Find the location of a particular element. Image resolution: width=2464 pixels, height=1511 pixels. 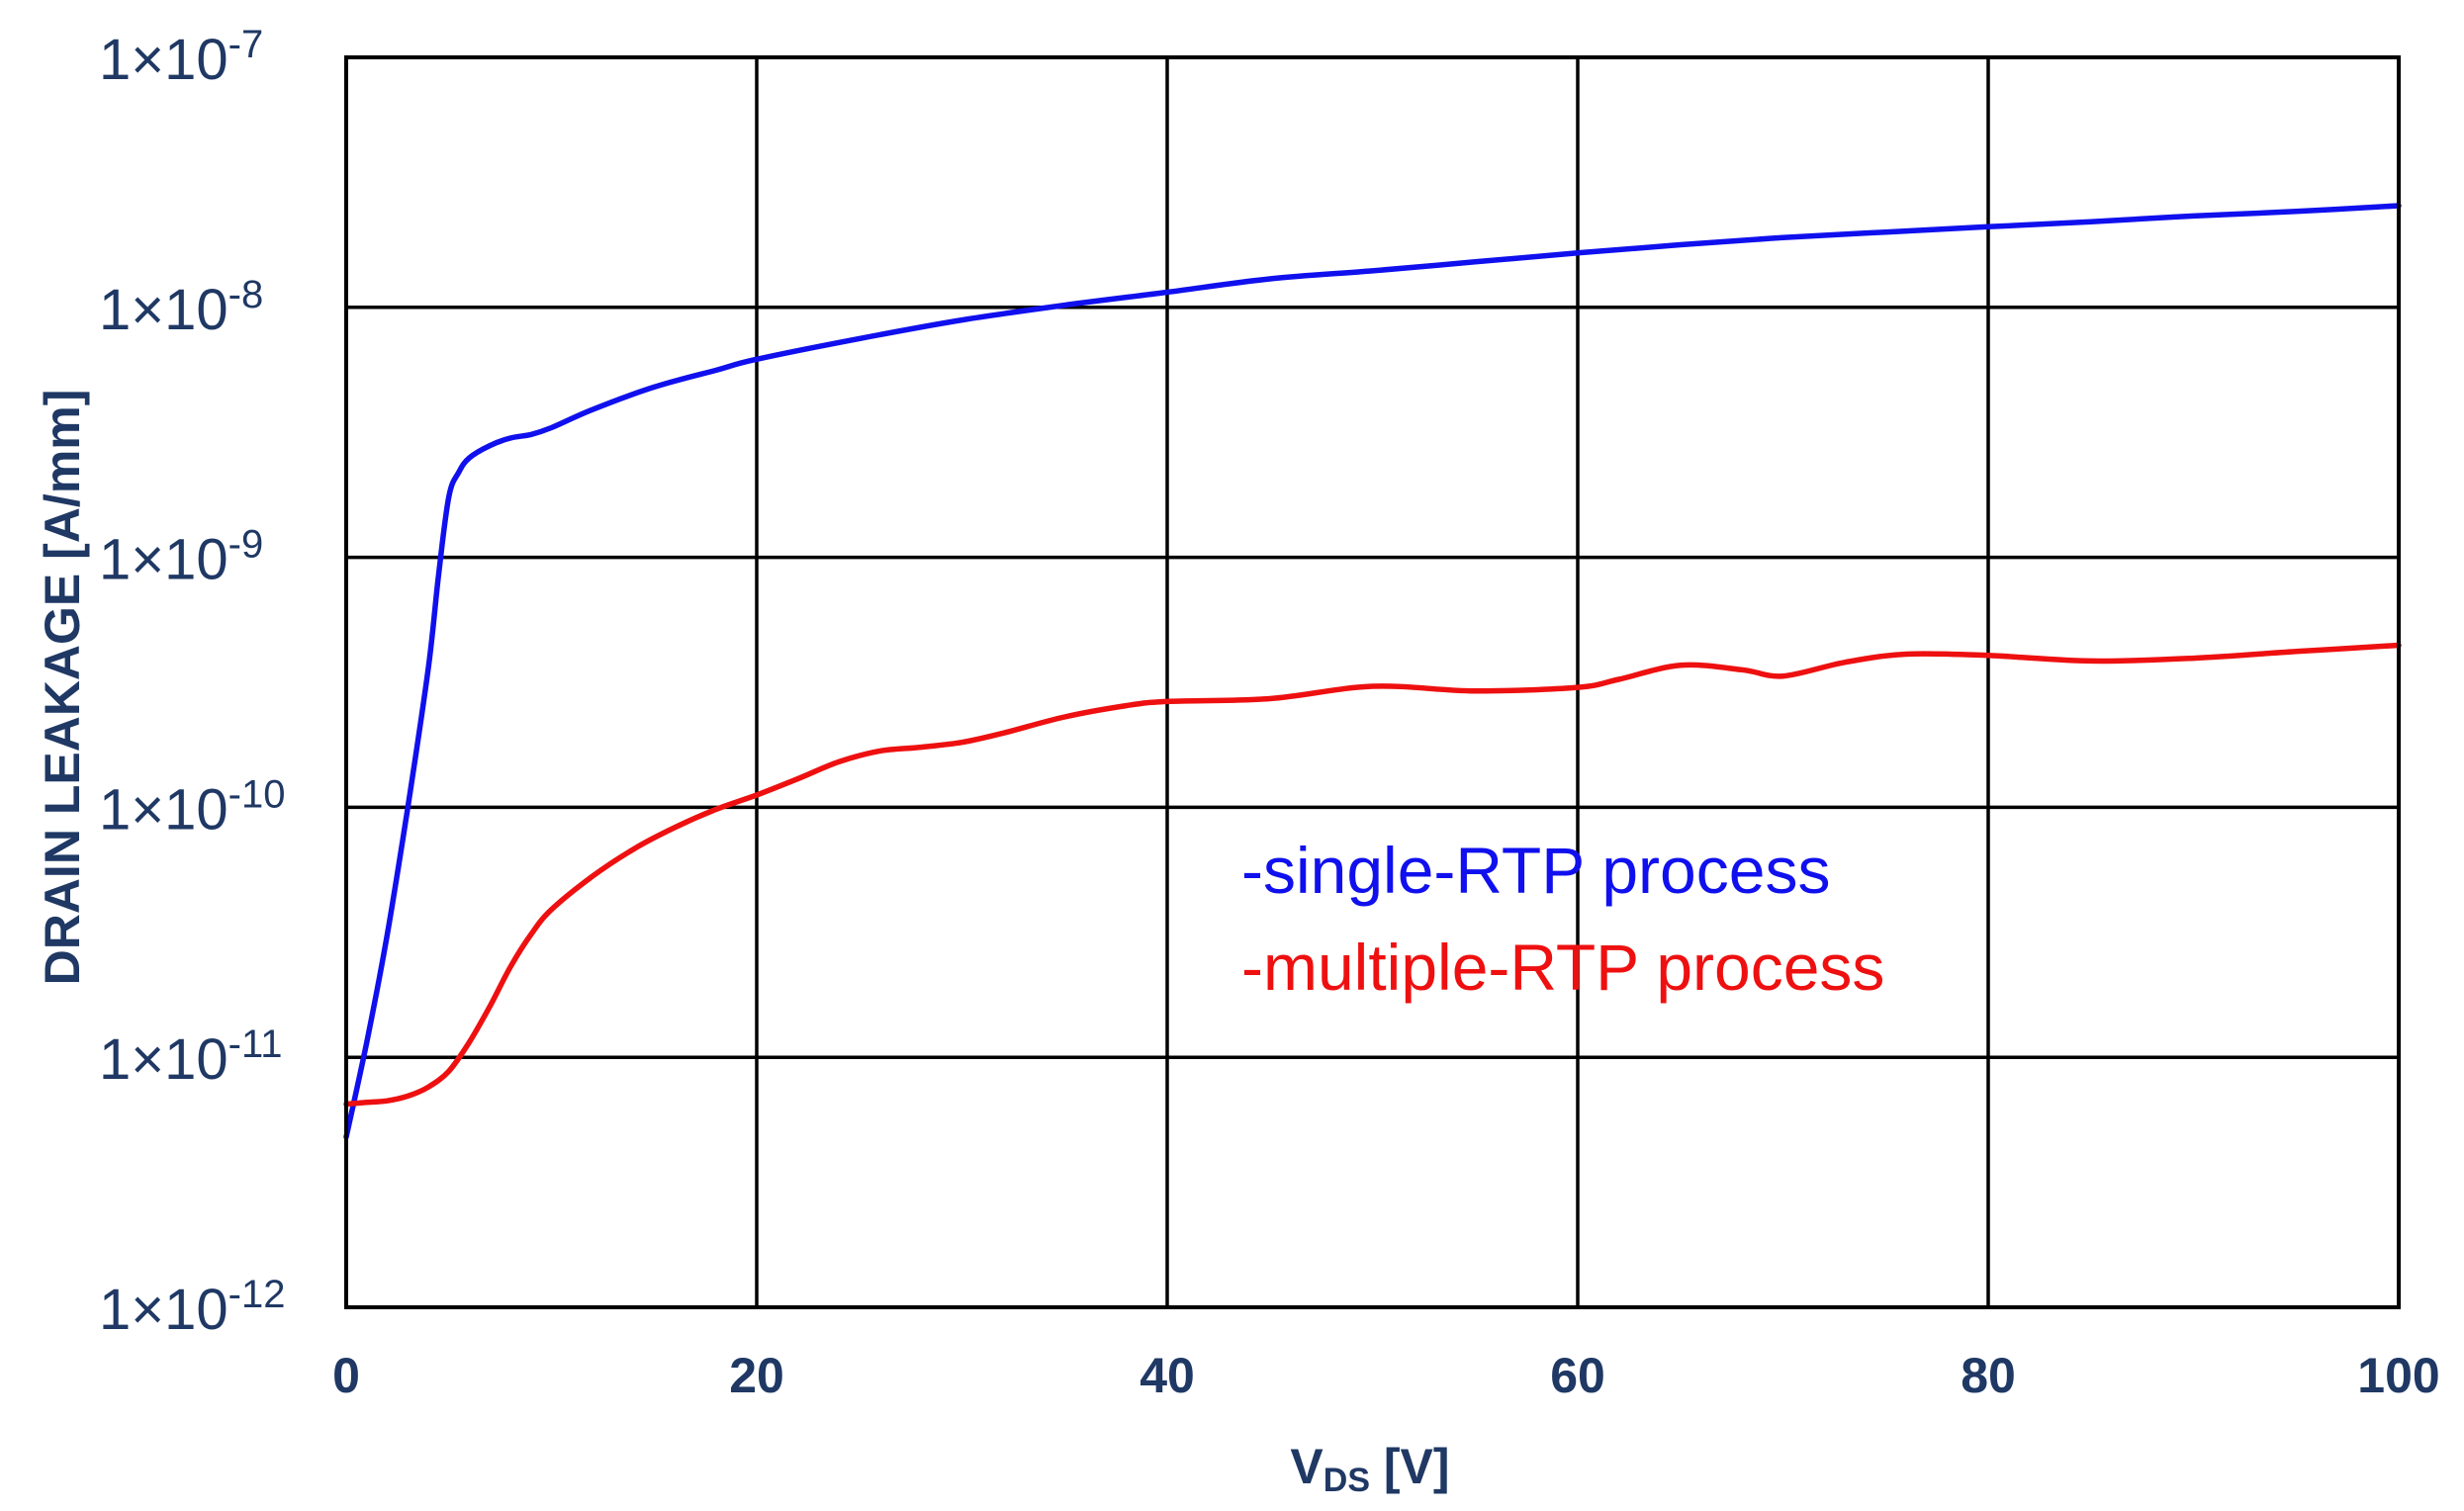

y-tick-label--8: 1×10⁻⁸ is located at coordinates (181, 308).